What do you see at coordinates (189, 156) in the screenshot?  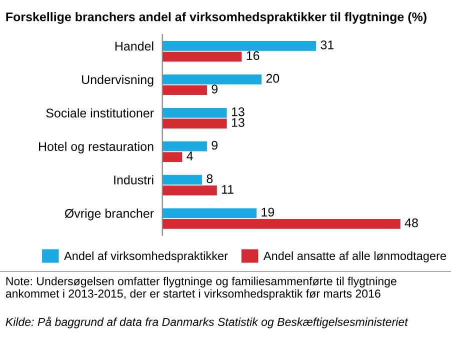 I see `data-label: 4` at bounding box center [189, 156].